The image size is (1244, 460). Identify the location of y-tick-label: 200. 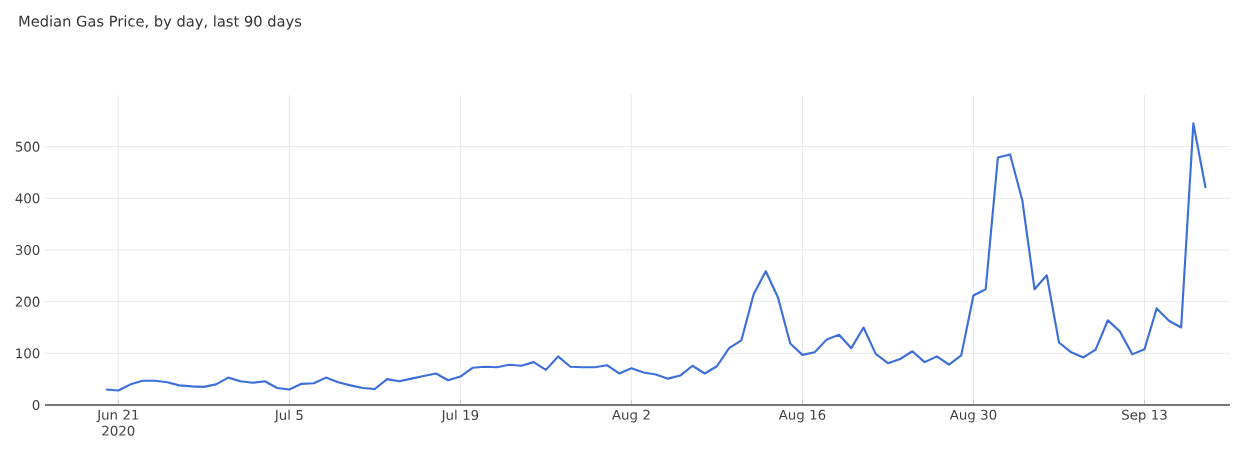
(27, 301).